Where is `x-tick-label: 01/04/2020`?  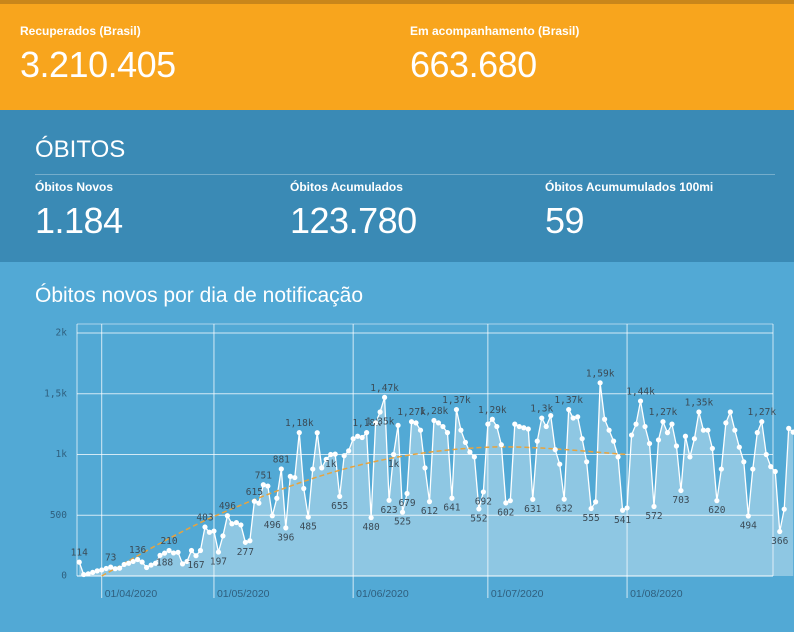
x-tick-label: 01/04/2020 is located at coordinates (131, 594).